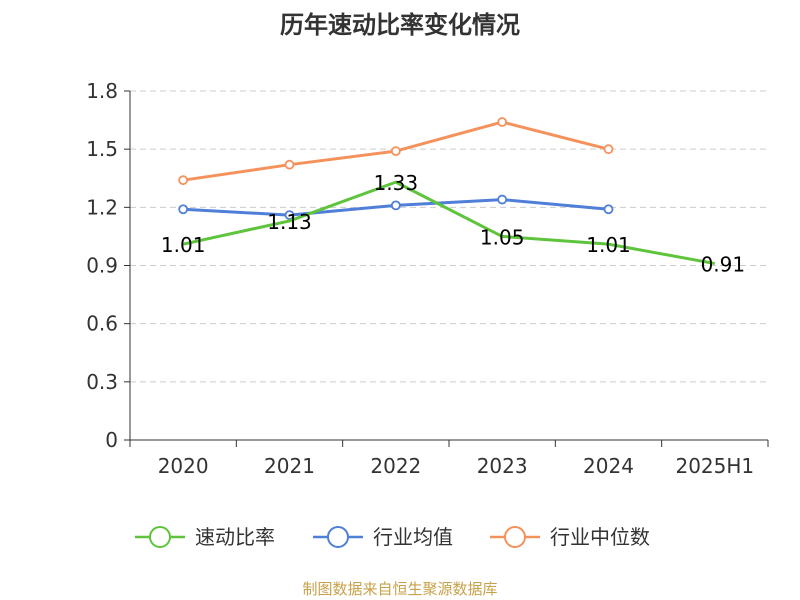 The height and width of the screenshot is (600, 800). Describe the element at coordinates (289, 222) in the screenshot. I see `data-label: 1.13` at that location.